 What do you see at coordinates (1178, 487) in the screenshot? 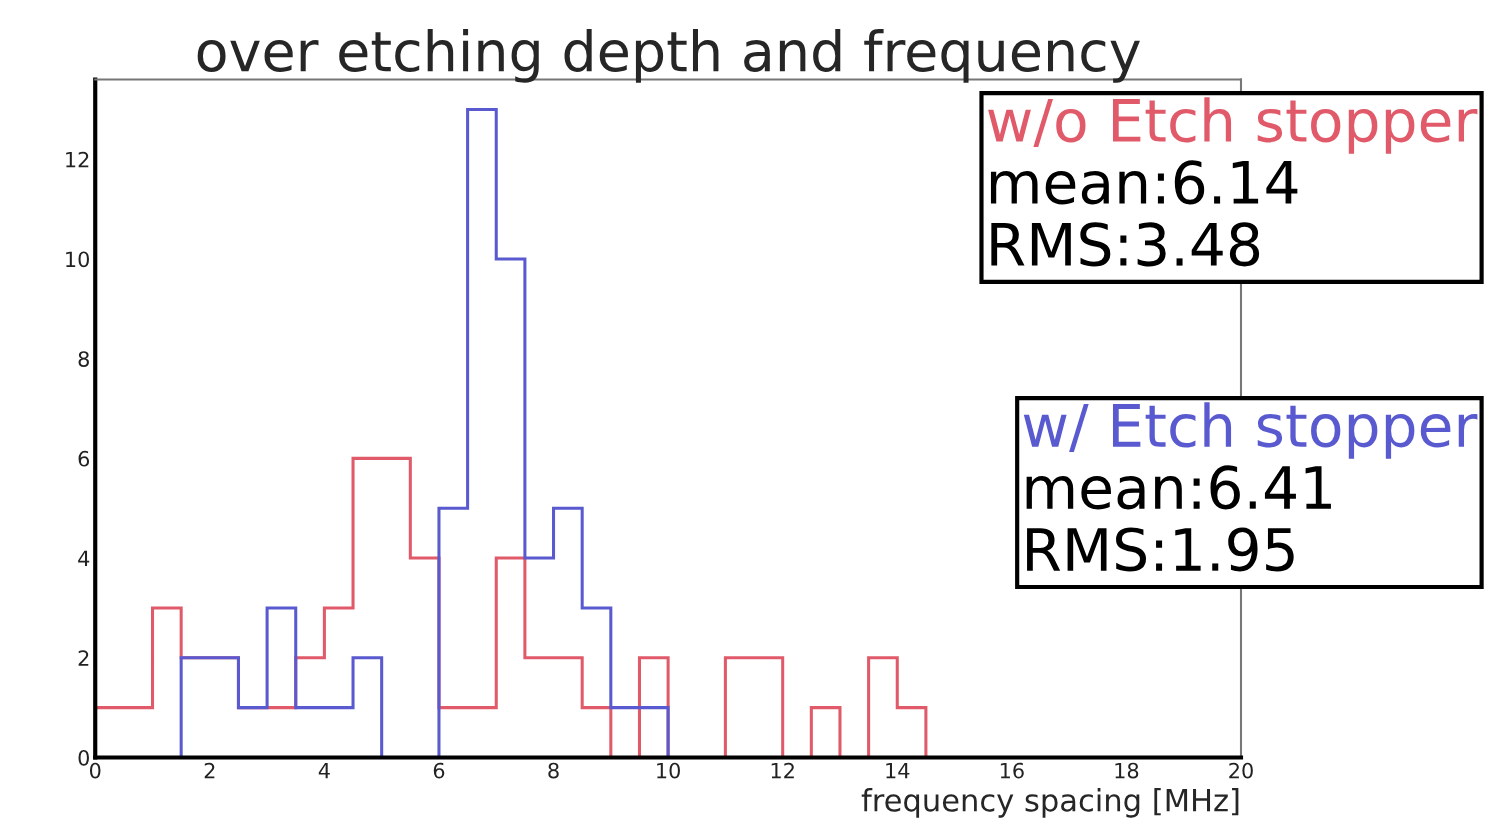
I see `annotation: mean:6.41` at bounding box center [1178, 487].